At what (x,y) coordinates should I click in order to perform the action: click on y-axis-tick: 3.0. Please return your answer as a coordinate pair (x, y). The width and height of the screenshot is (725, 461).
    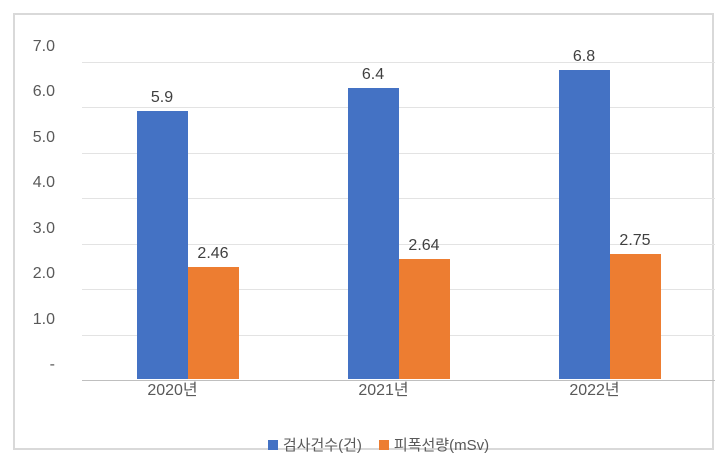
    Looking at the image, I should click on (43, 228).